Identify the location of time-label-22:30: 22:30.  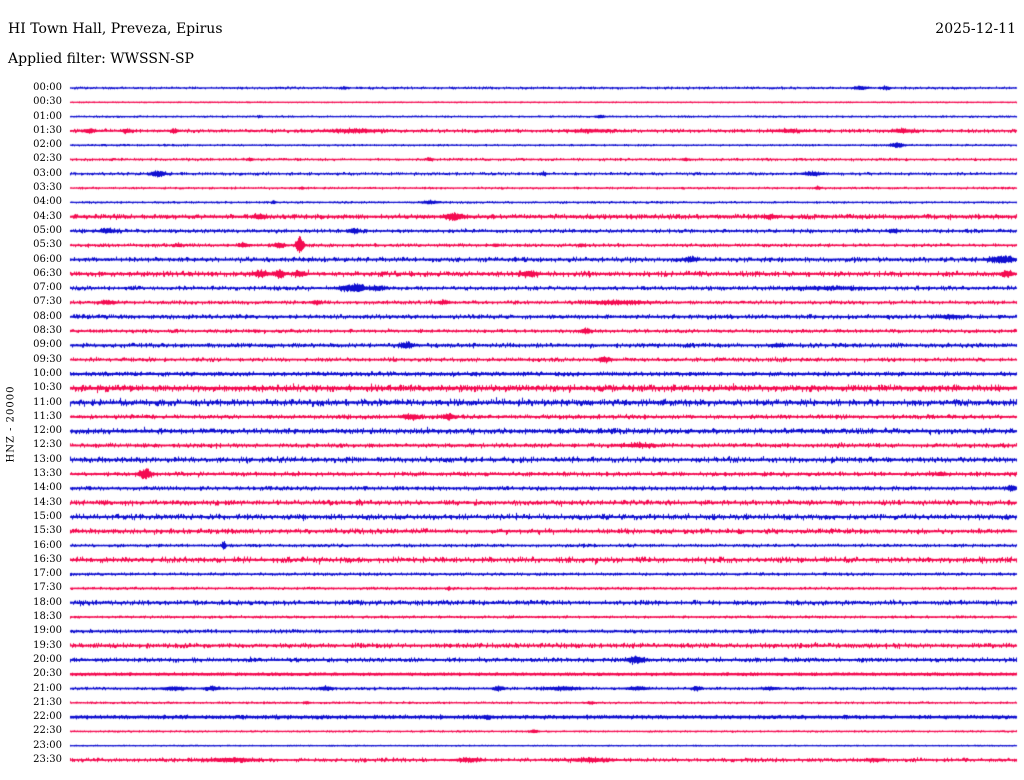
(47, 731).